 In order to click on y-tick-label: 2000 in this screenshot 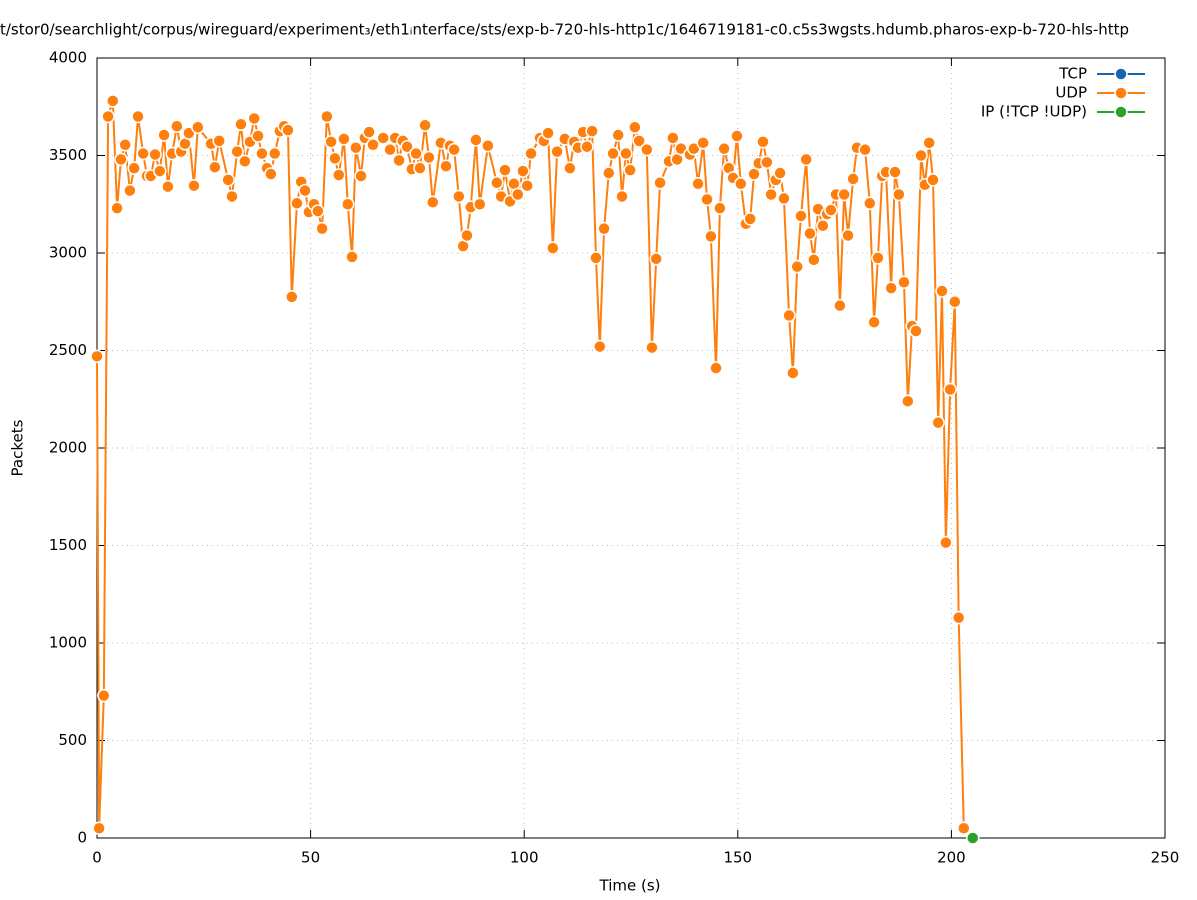, I will do `click(68, 448)`.